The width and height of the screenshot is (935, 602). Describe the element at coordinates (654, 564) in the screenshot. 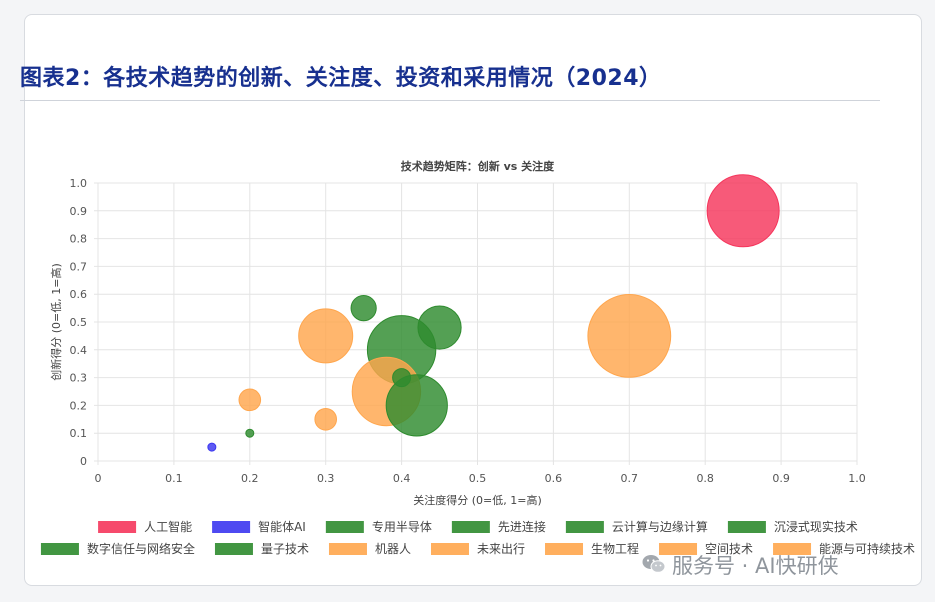

I see `wechat-icon` at that location.